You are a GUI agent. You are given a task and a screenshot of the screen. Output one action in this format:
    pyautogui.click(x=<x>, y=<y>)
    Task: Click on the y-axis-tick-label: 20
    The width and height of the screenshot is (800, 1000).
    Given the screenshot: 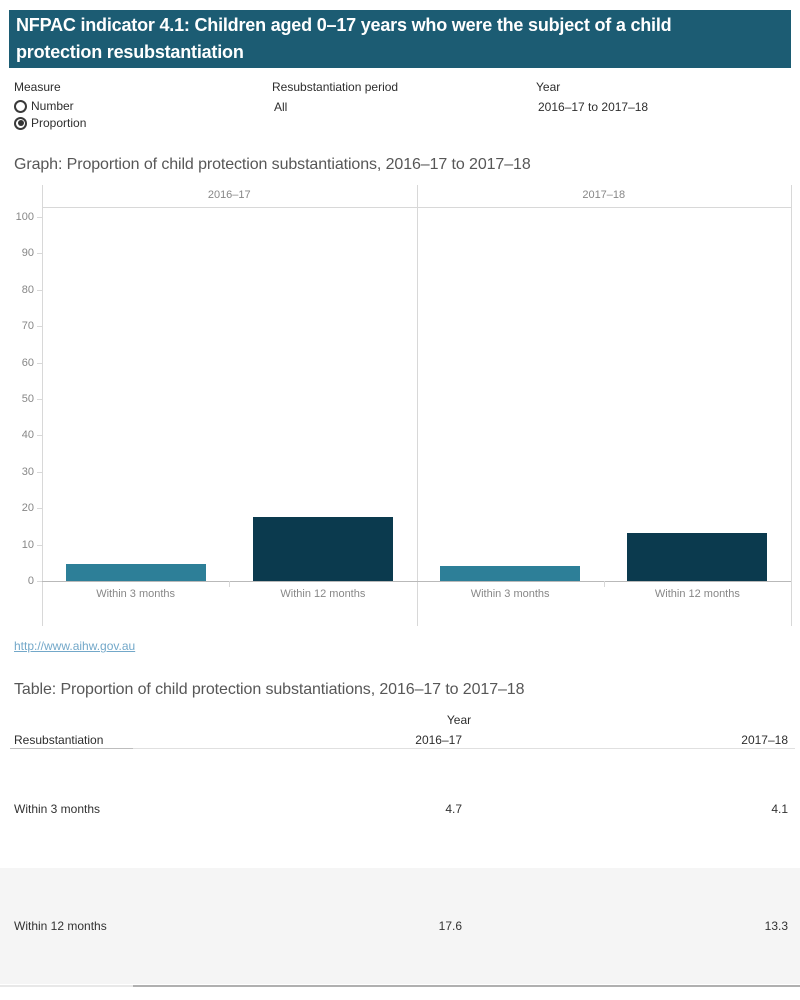 What is the action you would take?
    pyautogui.click(x=27, y=508)
    